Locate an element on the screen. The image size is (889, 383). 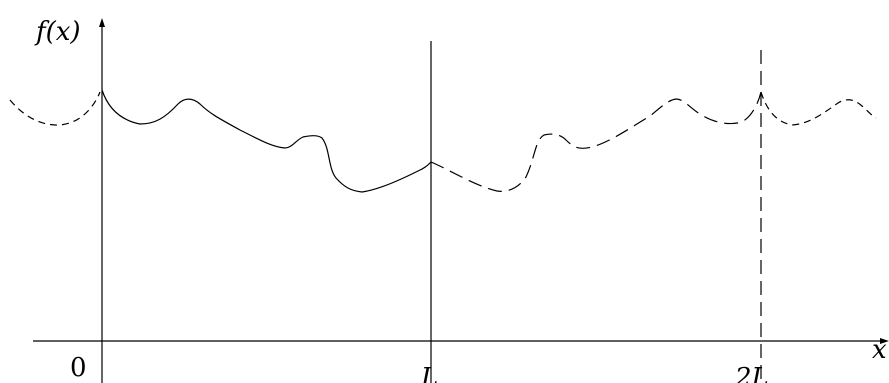
left-extension-curve is located at coordinates (55, 108).